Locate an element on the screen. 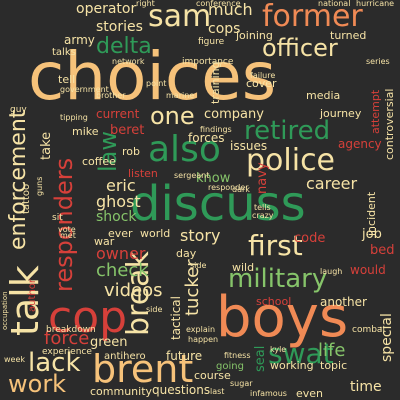 The width and height of the screenshot is (400, 400). word-eric: eric is located at coordinates (121, 185).